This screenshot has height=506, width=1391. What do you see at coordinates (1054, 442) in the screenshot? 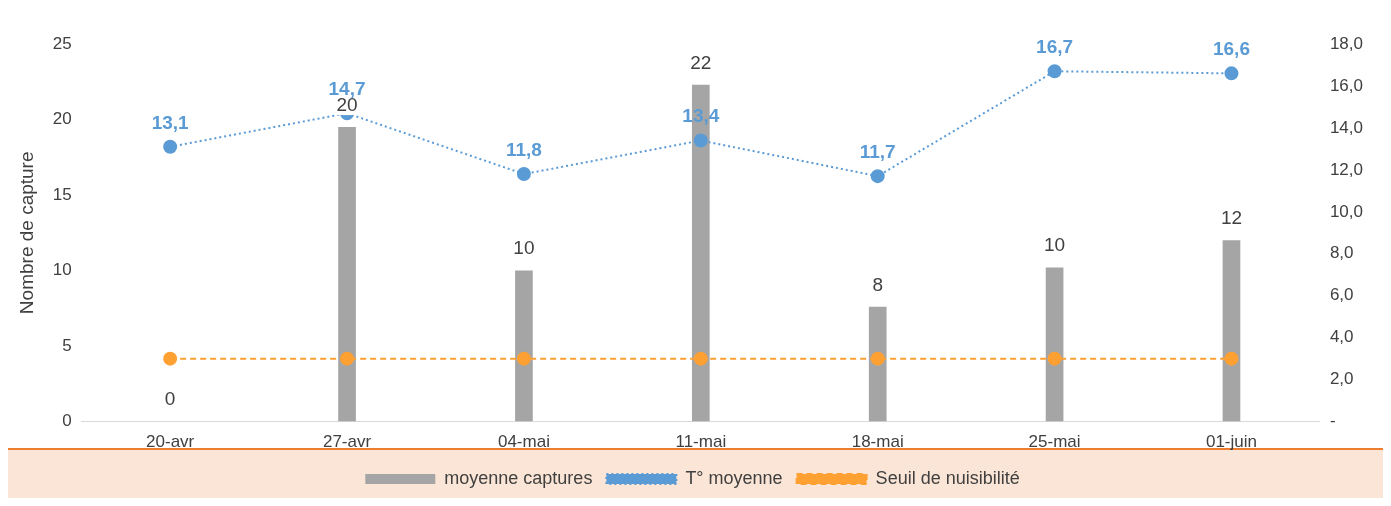
I see `x-tick-label: 25-mai` at bounding box center [1054, 442].